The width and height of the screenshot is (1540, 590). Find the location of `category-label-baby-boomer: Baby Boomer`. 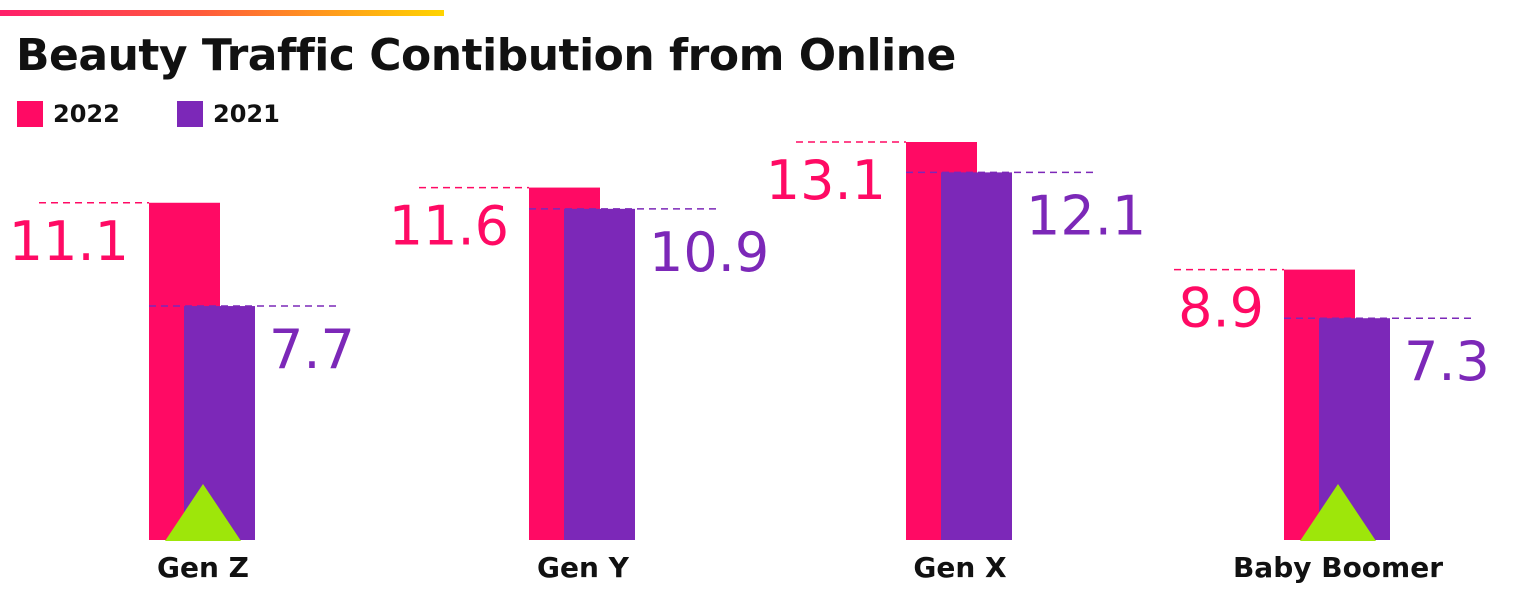

category-label-baby-boomer: Baby Boomer is located at coordinates (1338, 567).